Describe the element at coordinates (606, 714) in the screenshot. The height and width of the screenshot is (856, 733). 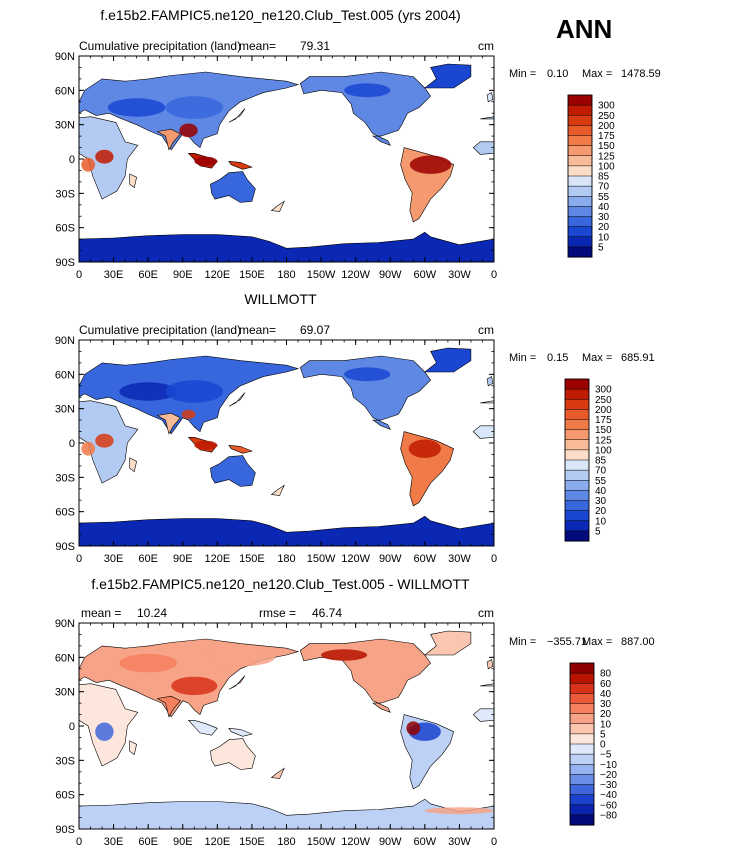
I see `colorbar-label: 20` at that location.